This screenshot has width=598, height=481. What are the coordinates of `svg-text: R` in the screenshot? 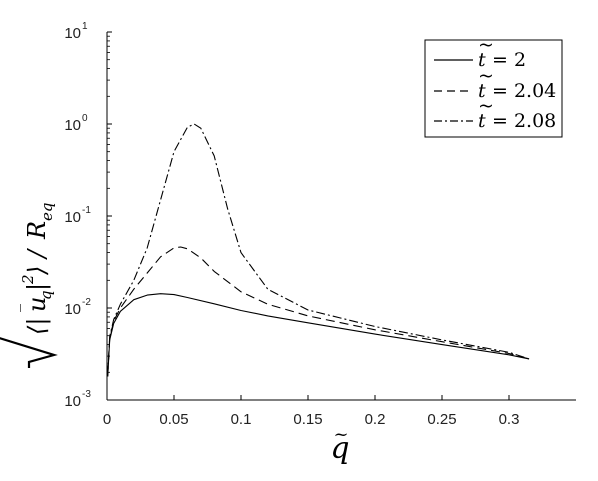 It's located at (37, 230).